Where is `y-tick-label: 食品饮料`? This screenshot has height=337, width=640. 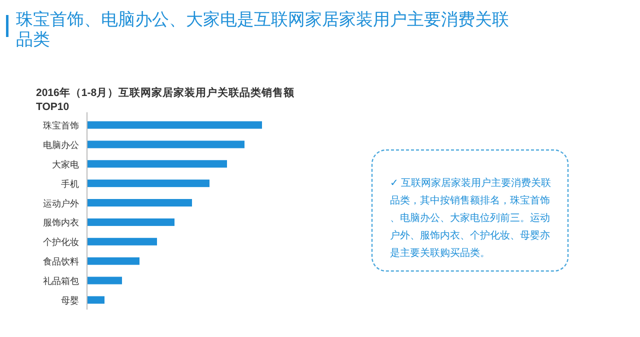 y-tick-label: 食品饮料 is located at coordinates (61, 261).